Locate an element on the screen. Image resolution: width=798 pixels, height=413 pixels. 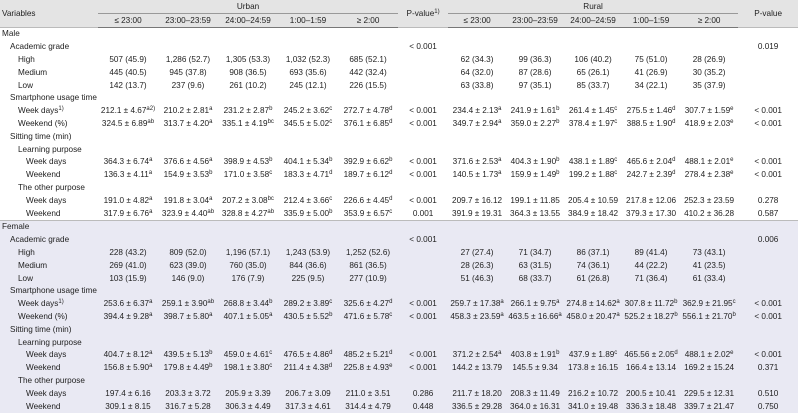
superscript: e is located at coordinates (732, 160).